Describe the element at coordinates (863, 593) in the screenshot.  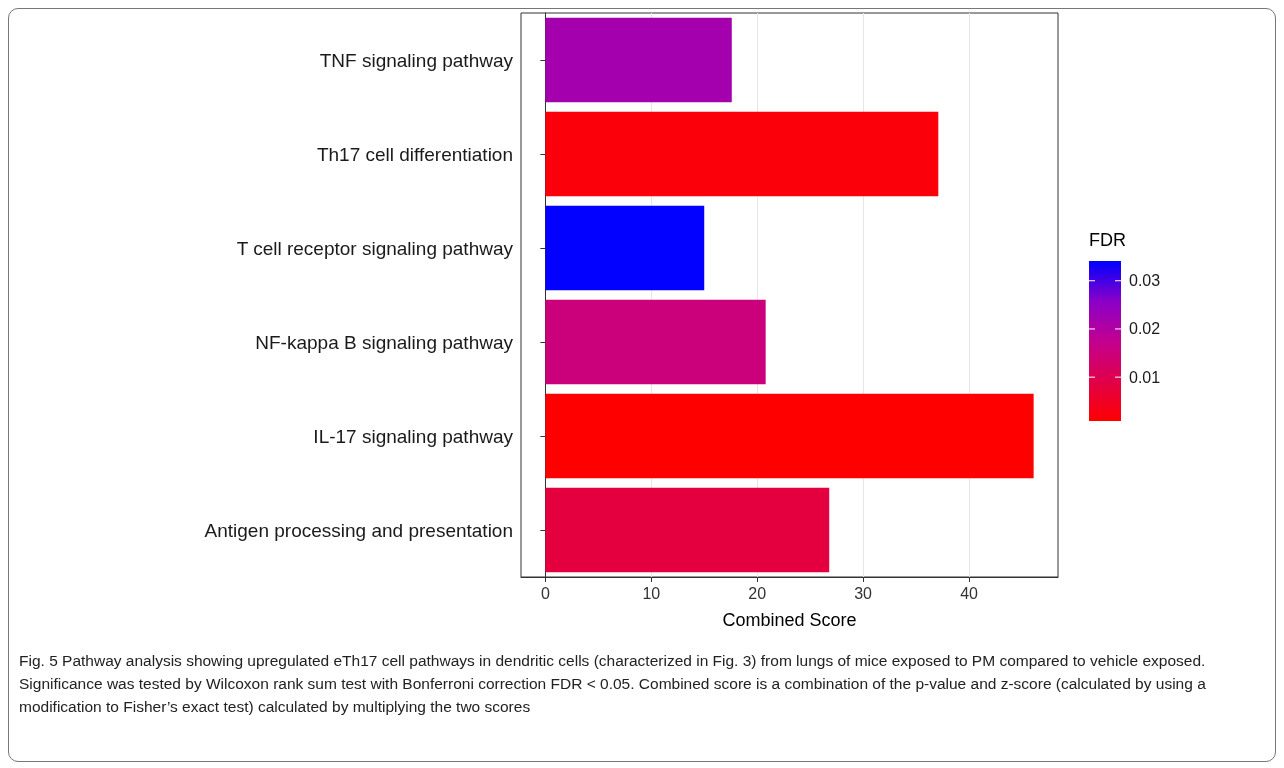
I see `x-tick-label: 30` at that location.